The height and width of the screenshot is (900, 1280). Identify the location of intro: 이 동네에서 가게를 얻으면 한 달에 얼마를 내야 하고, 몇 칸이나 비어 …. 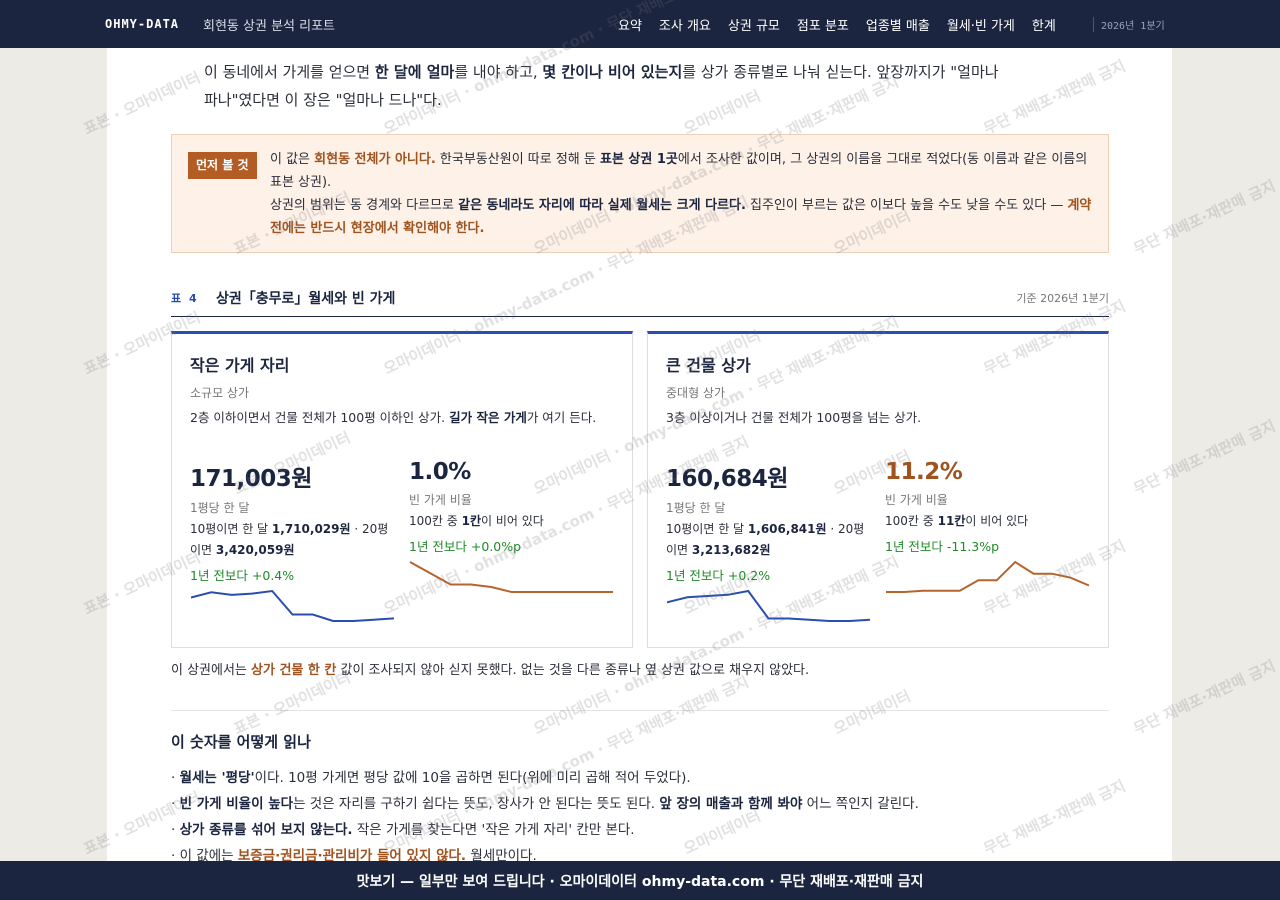
(604, 86).